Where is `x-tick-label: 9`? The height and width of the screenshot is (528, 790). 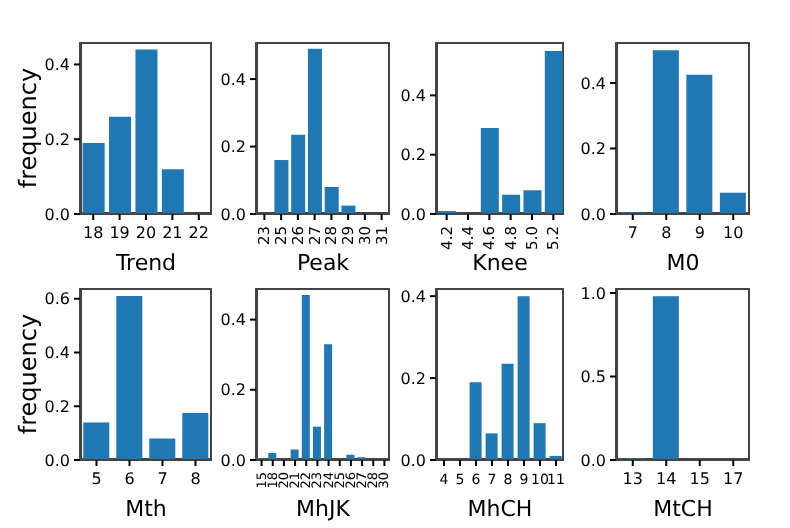
x-tick-label: 9 is located at coordinates (699, 233).